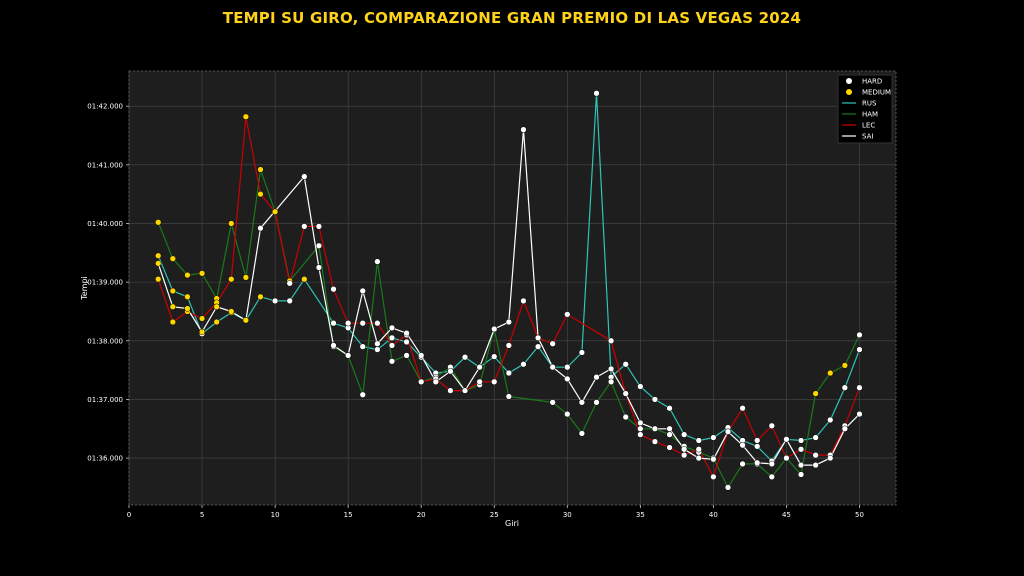 The image size is (1024, 576). What do you see at coordinates (849, 81) in the screenshot?
I see `legend-marker-hard` at bounding box center [849, 81].